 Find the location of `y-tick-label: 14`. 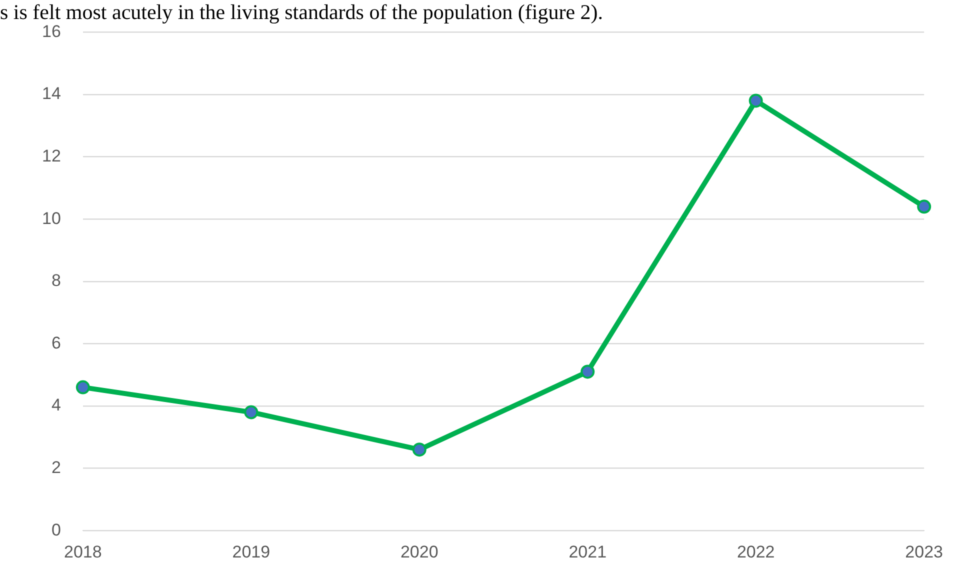

y-tick-label: 14 is located at coordinates (51, 94).